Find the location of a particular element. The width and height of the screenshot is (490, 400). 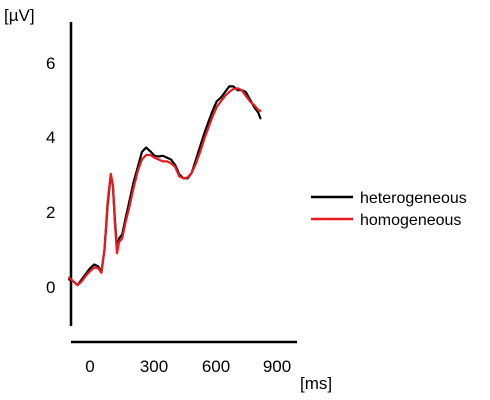

y-tick-label: 4 is located at coordinates (50, 137).